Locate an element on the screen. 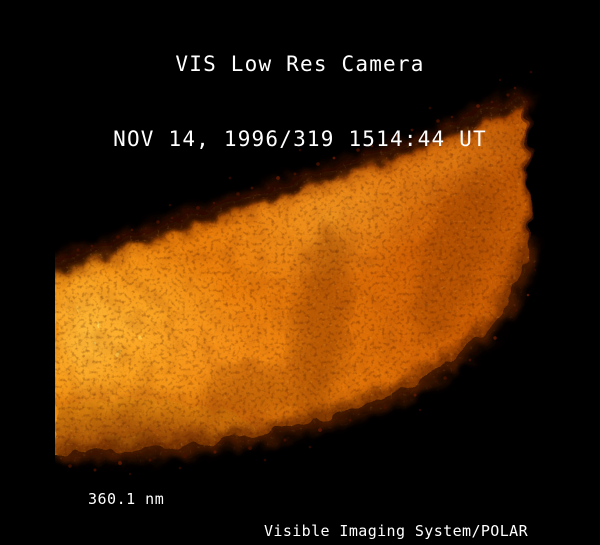  camera-title: VIS Low Res Camera is located at coordinates (300, 64).